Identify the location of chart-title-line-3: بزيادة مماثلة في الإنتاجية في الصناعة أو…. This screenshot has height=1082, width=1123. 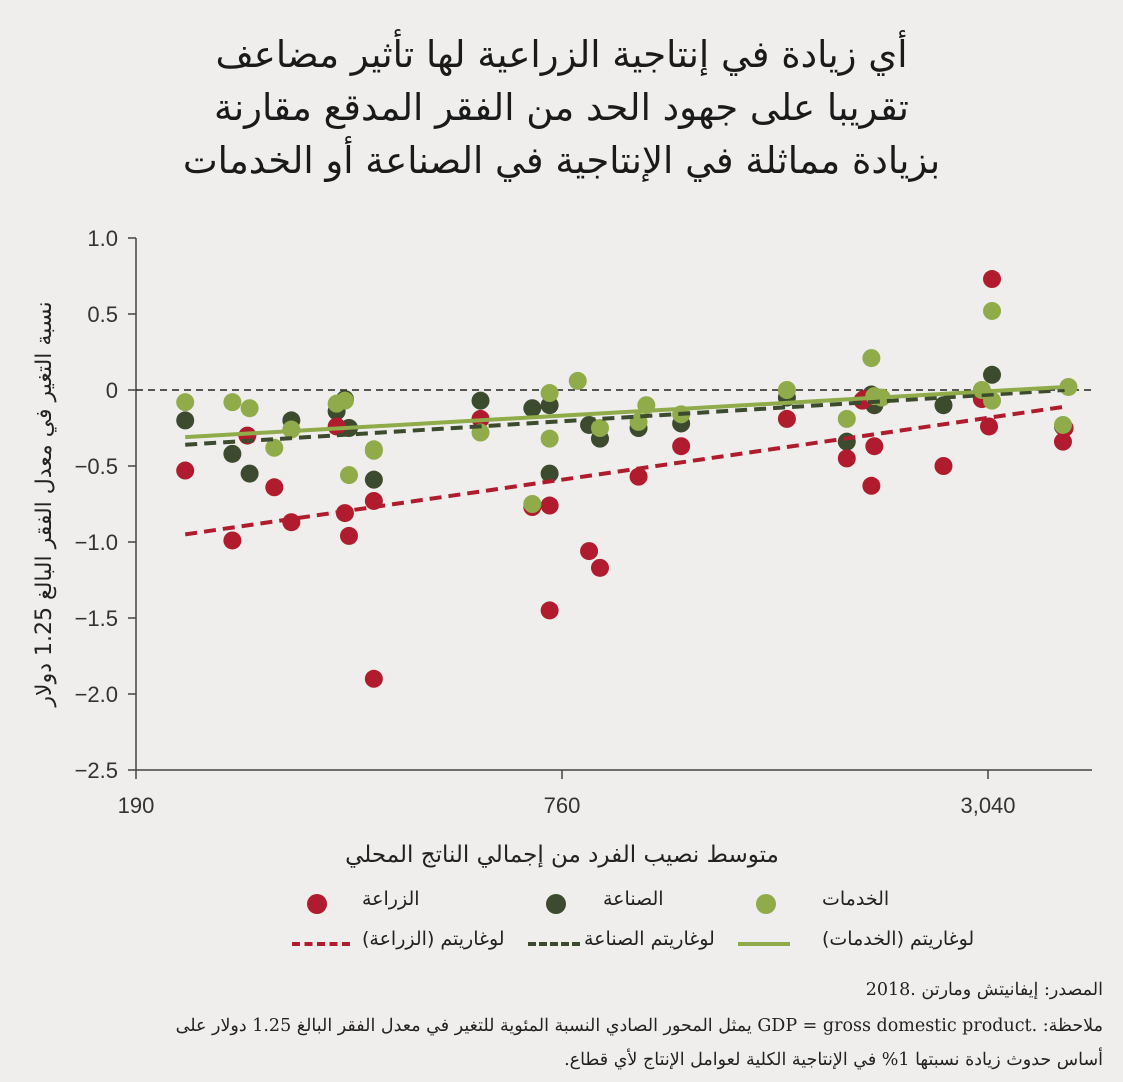
(561, 160).